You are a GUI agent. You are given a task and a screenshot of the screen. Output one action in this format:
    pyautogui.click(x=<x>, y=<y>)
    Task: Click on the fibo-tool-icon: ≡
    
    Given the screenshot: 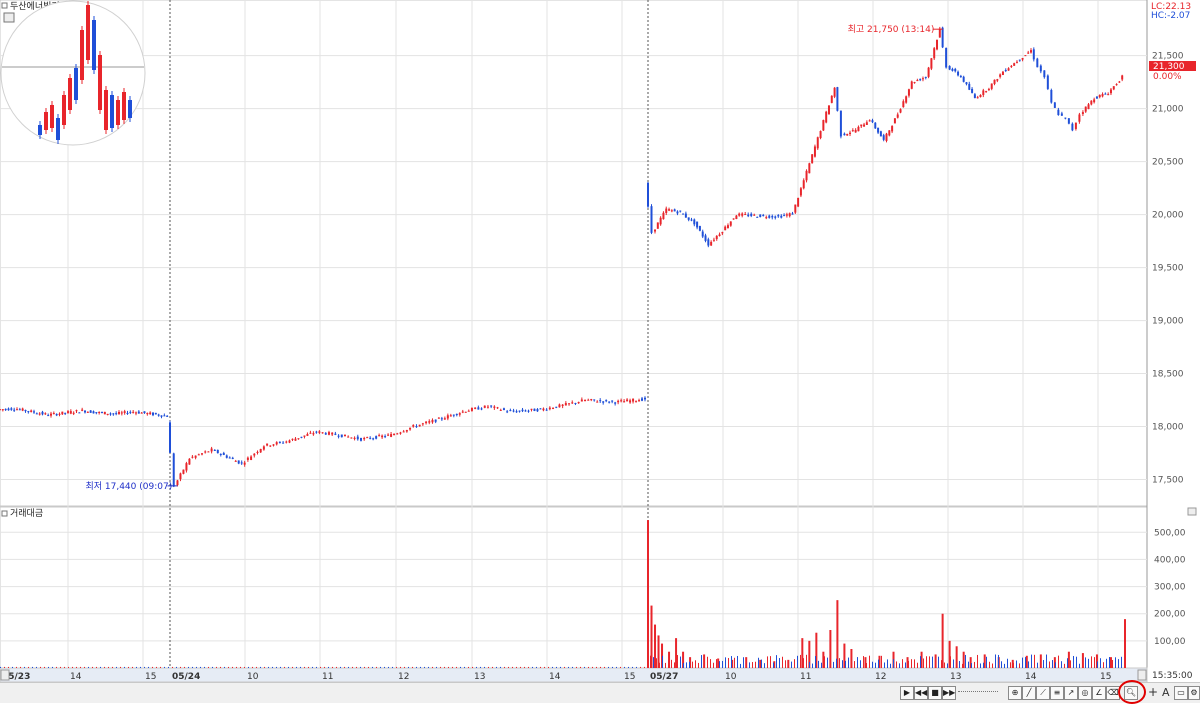 What is the action you would take?
    pyautogui.click(x=1057, y=693)
    